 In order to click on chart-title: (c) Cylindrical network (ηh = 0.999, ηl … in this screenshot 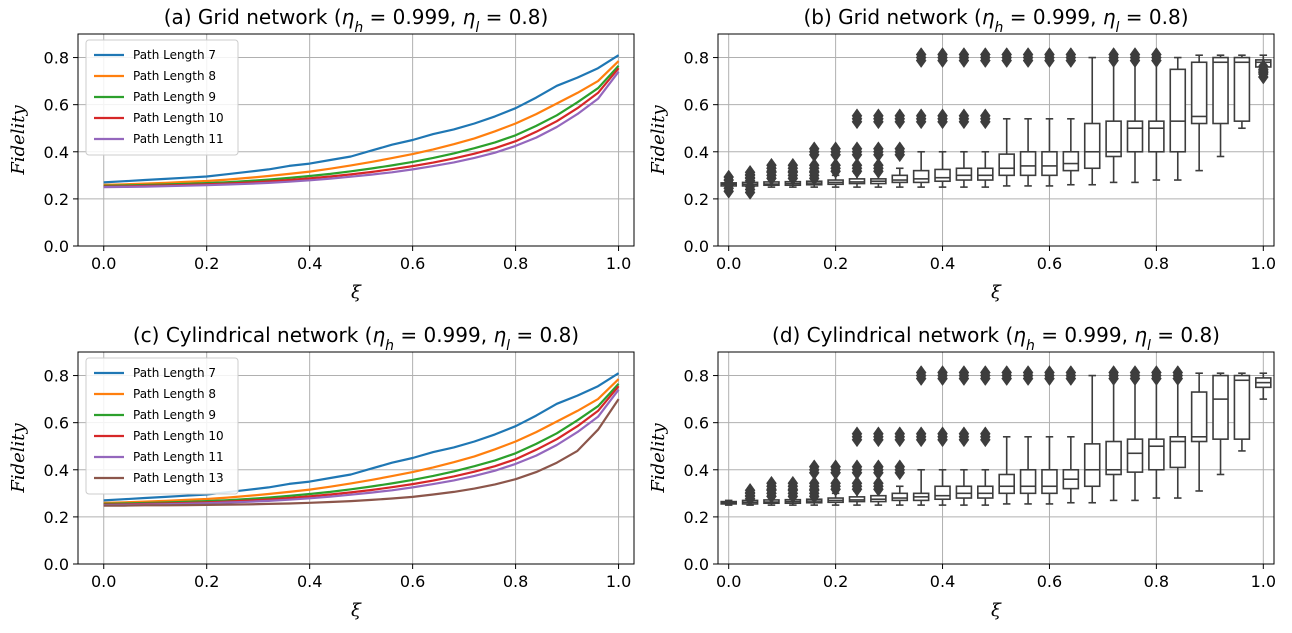, I will do `click(356, 338)`.